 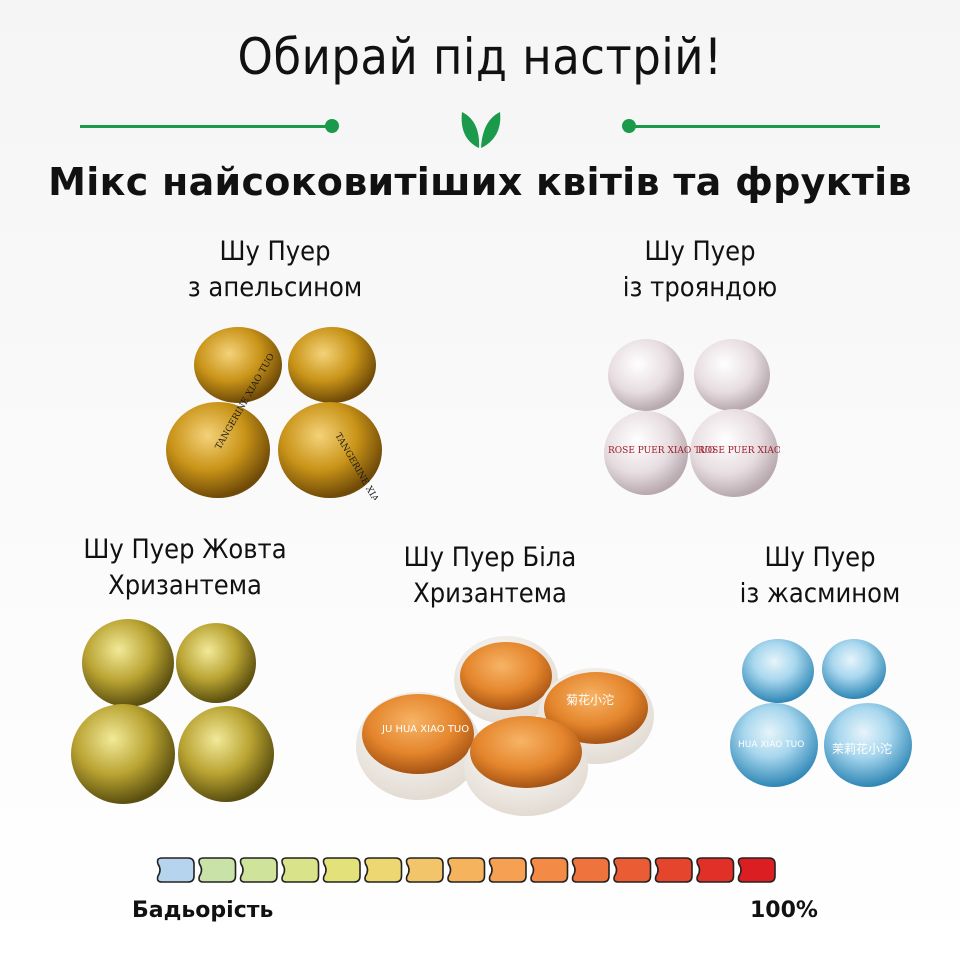 I want to click on jasmine-puer-image: HUA XIAO TUO 茉莉花小沱, so click(x=821, y=713).